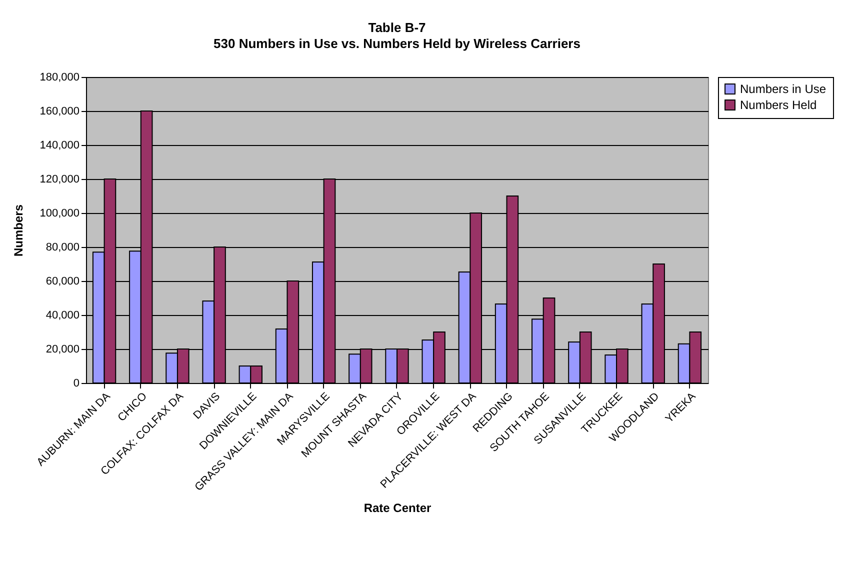 Image resolution: width=864 pixels, height=567 pixels. Describe the element at coordinates (60, 78) in the screenshot. I see `y-tick-label: 180,000` at that location.